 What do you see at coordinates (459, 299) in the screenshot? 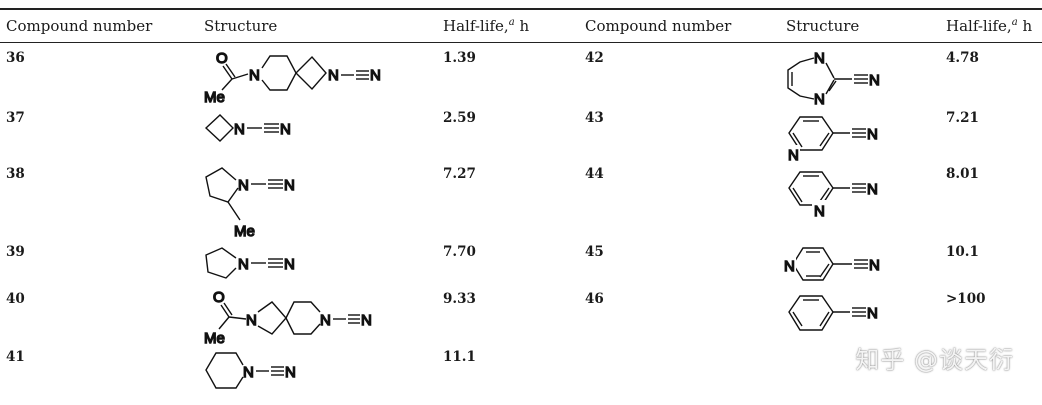
I see `half-life-value: 9.33` at bounding box center [459, 299].